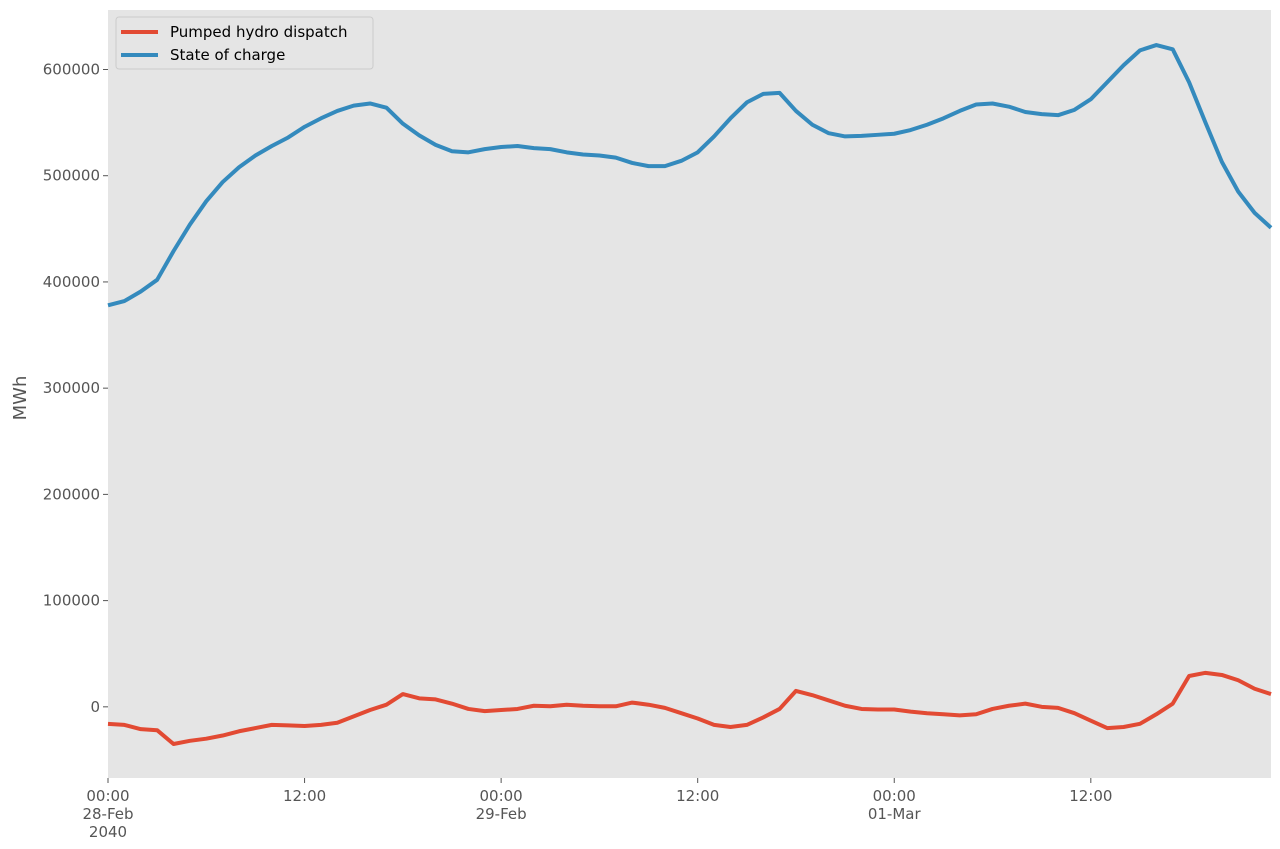  Describe the element at coordinates (20, 398) in the screenshot. I see `y-axis-title: MWh` at that location.